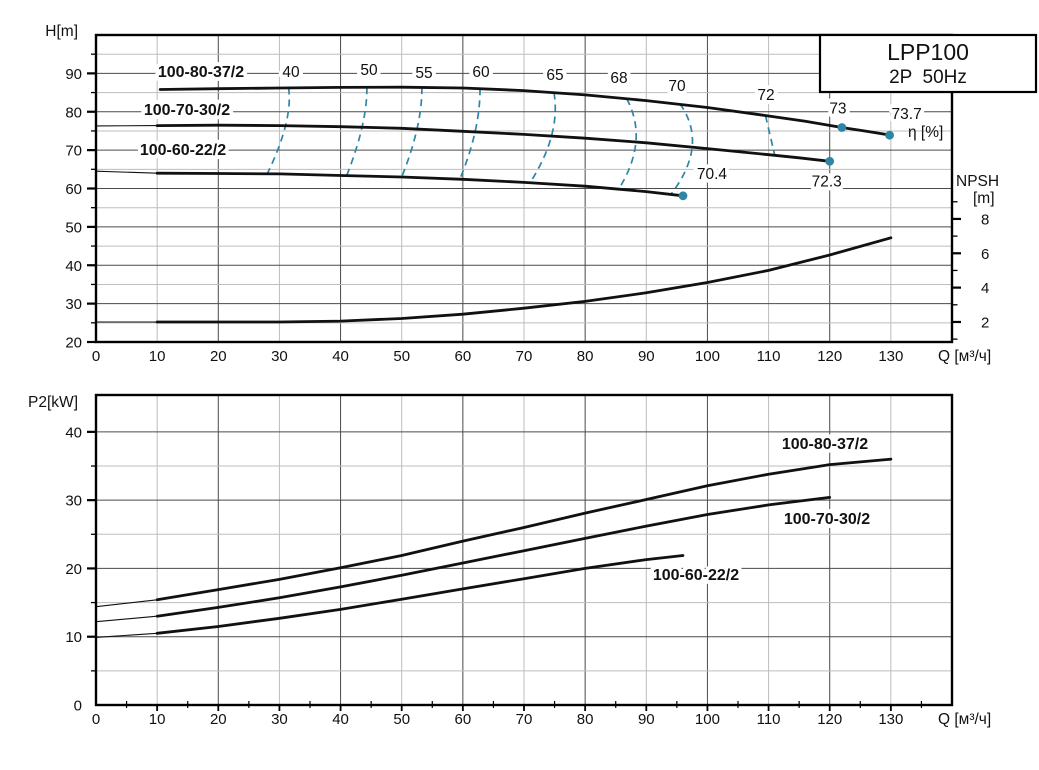 This screenshot has height=770, width=1039. What do you see at coordinates (985, 219) in the screenshot?
I see `npsh-tick-label: 8` at bounding box center [985, 219].